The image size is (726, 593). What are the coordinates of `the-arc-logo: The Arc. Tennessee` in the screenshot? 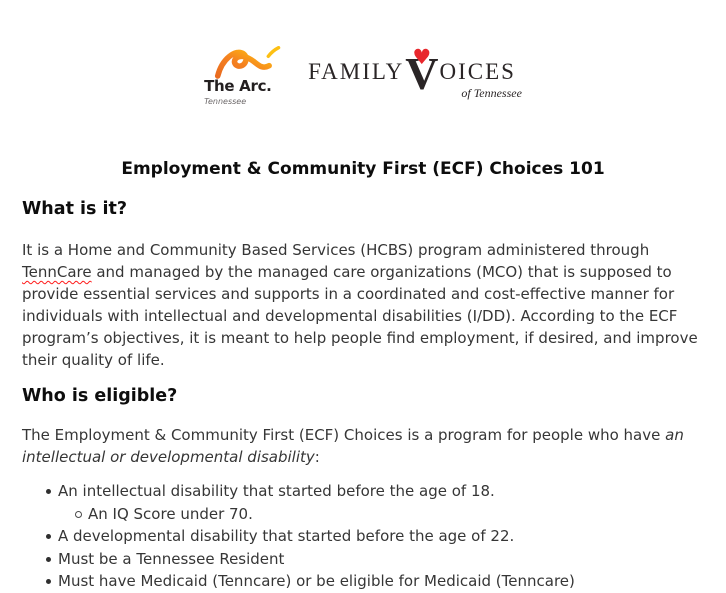 It's located at (247, 76).